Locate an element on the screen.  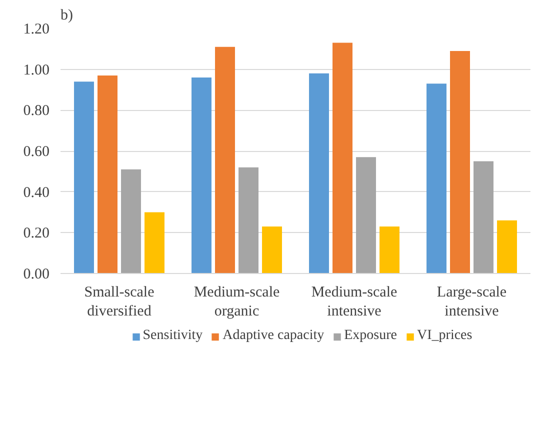
y-tick-label: 0.20 is located at coordinates (36, 234).